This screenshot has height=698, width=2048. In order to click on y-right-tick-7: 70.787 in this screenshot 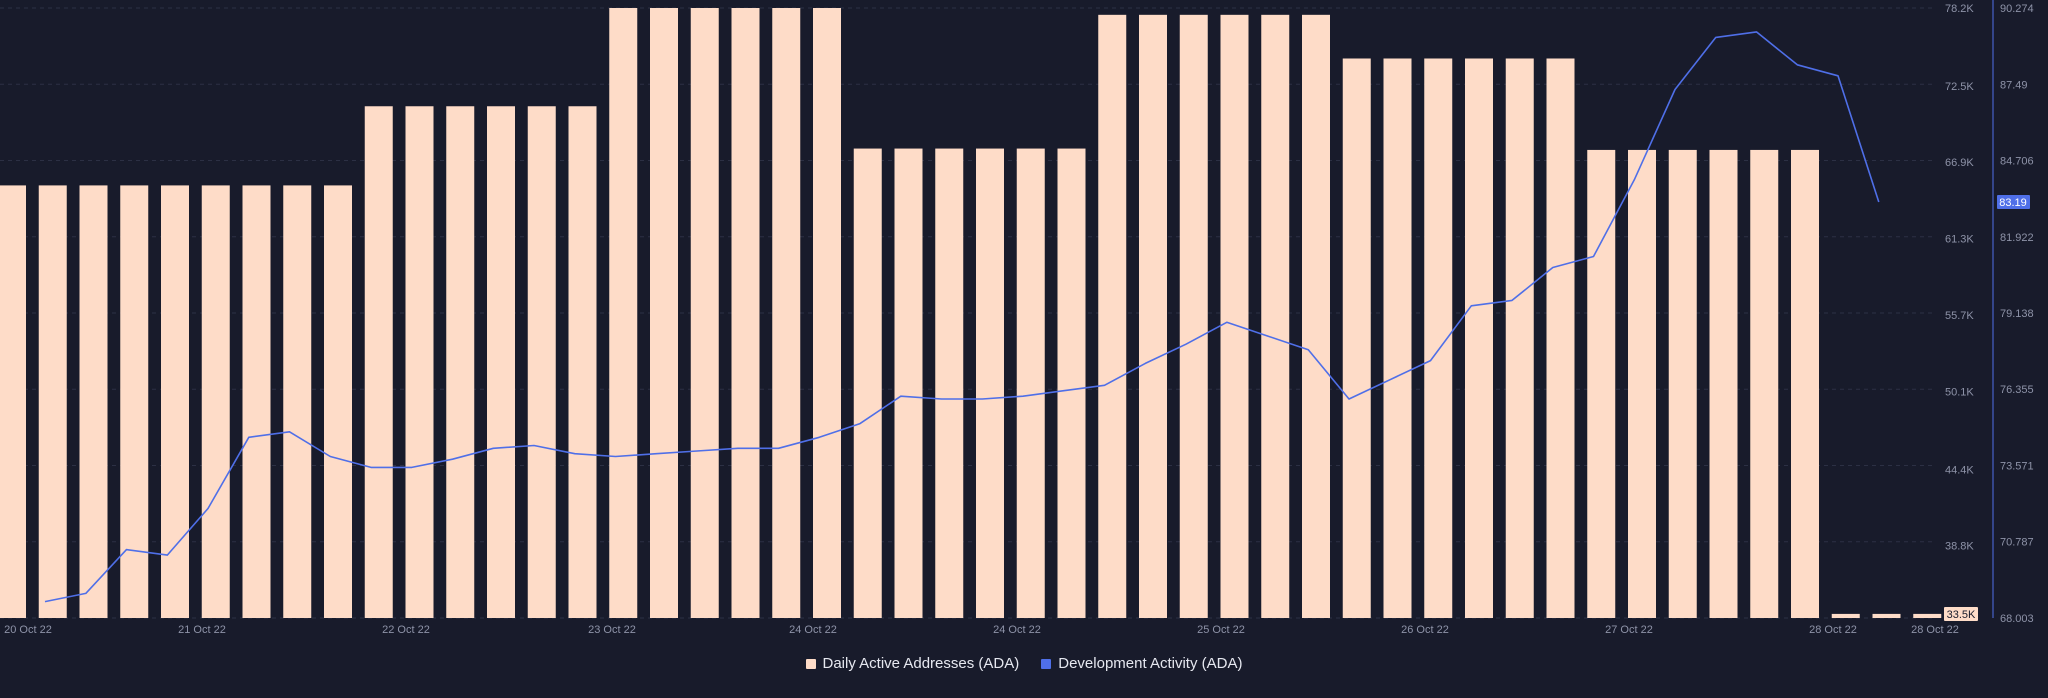, I will do `click(2017, 543)`.